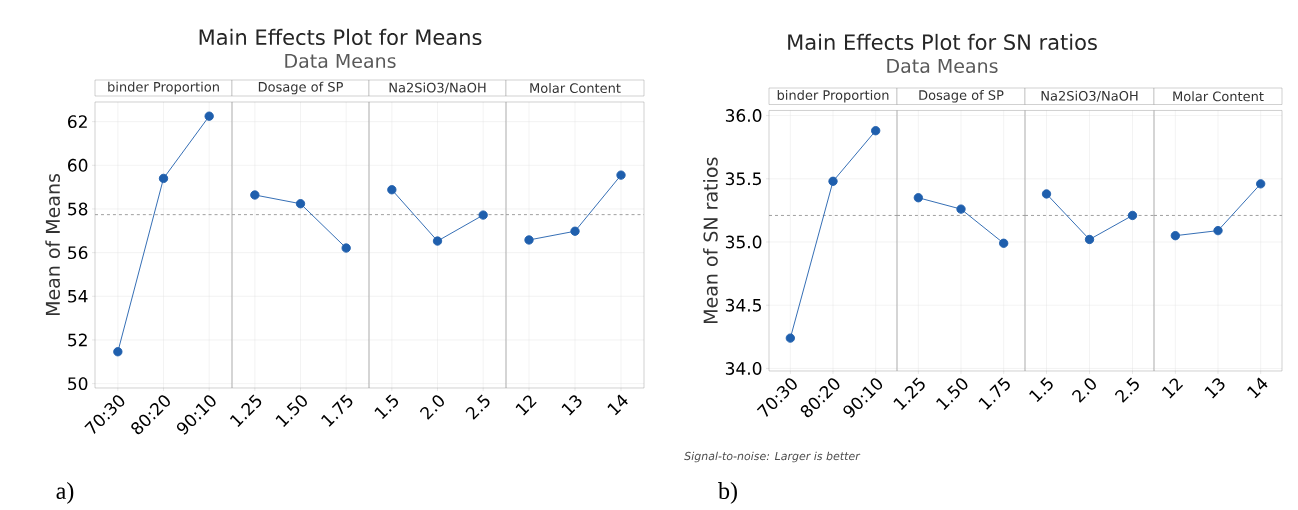 The width and height of the screenshot is (1298, 510). I want to click on text: Main Effects Plot for Means, so click(340, 37).